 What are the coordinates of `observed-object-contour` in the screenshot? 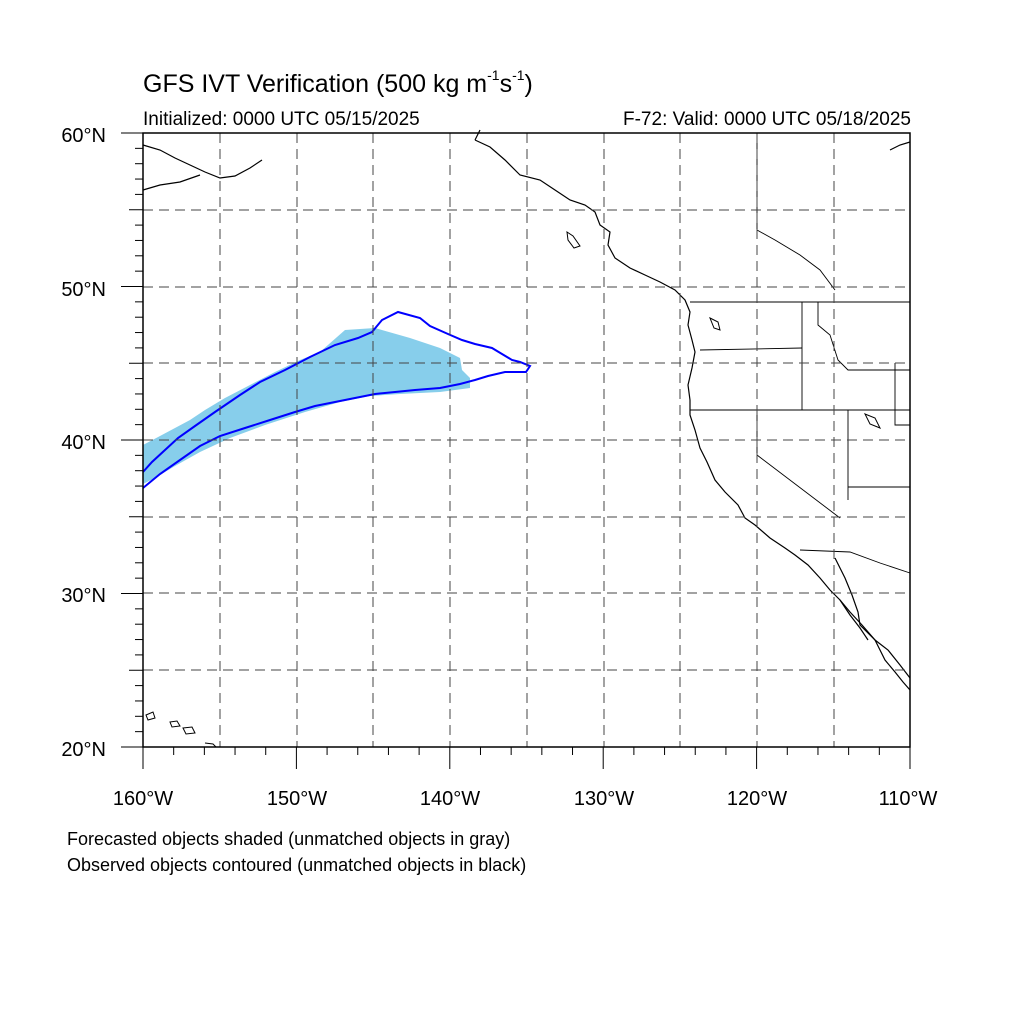 It's located at (337, 399).